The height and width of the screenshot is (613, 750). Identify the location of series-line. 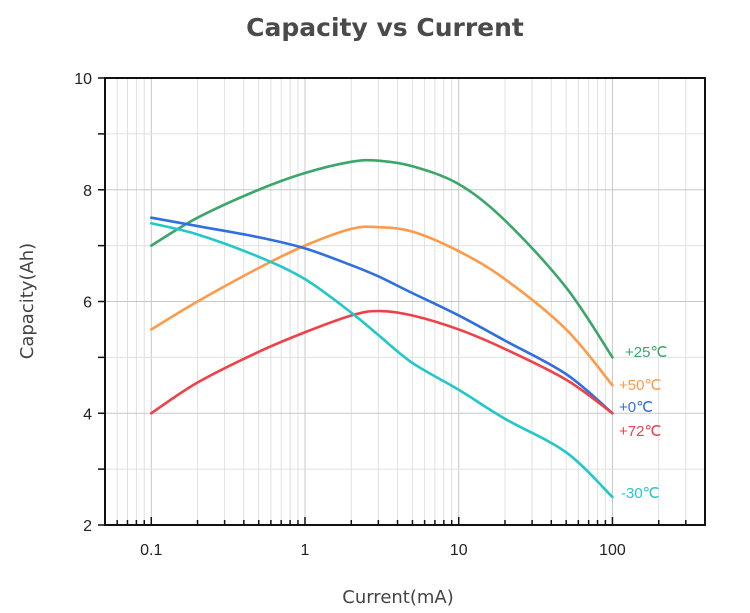
(381, 362).